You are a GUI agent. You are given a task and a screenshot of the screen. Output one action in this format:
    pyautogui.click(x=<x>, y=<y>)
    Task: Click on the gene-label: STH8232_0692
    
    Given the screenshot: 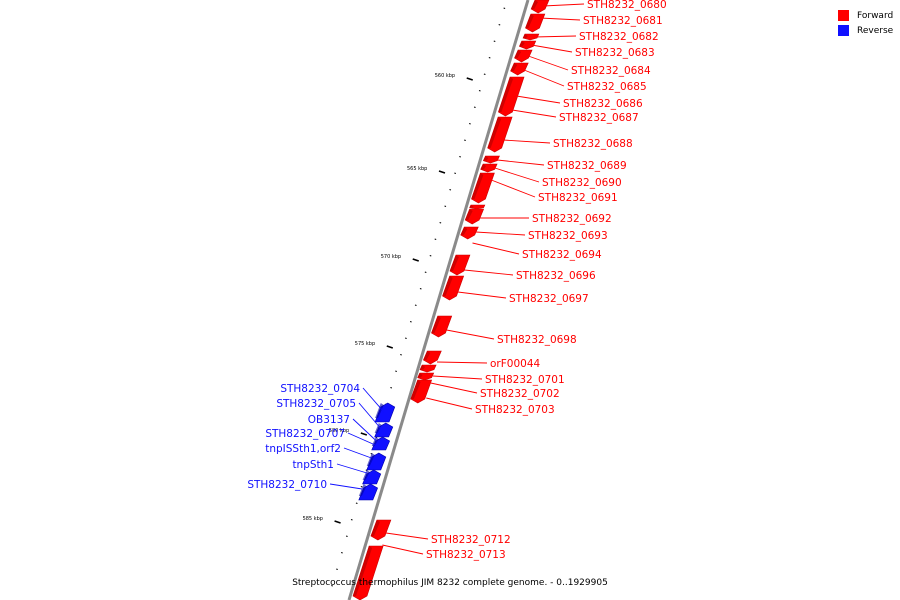 What is the action you would take?
    pyautogui.click(x=572, y=219)
    